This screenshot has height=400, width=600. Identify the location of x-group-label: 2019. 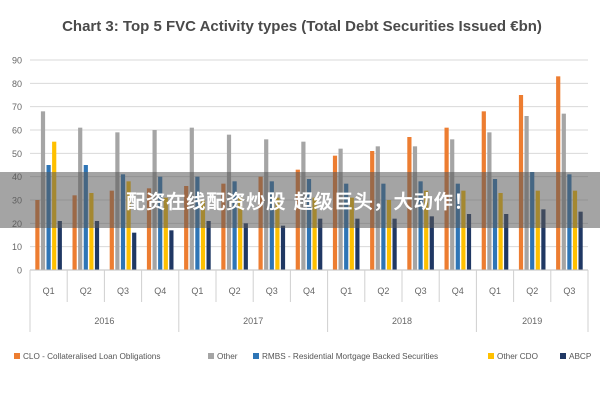
(532, 321).